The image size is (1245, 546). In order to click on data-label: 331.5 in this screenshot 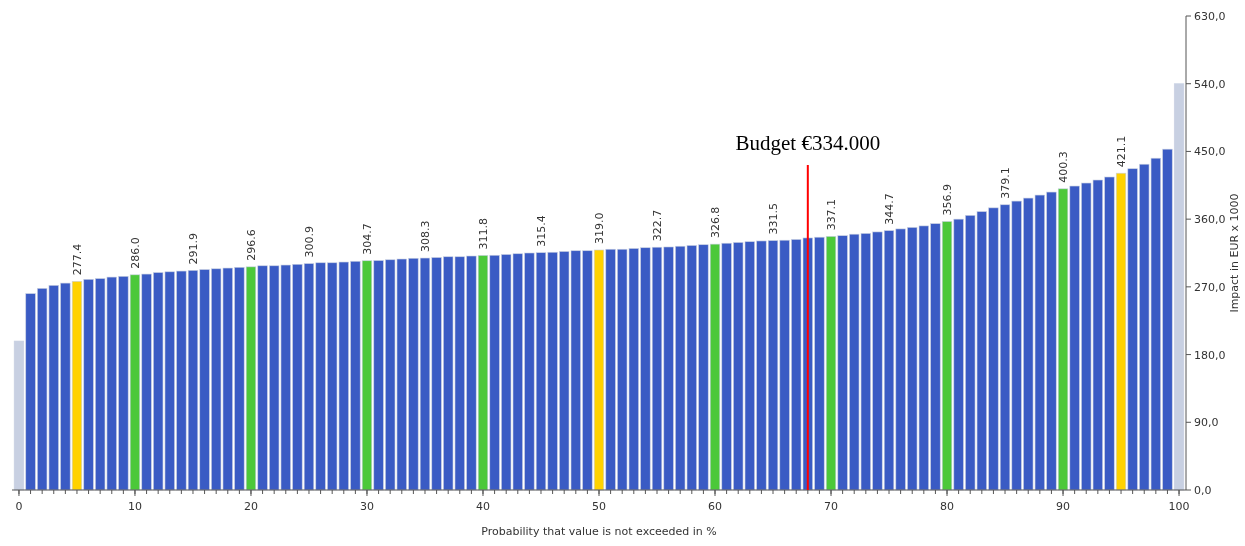, I will do `click(774, 219)`.